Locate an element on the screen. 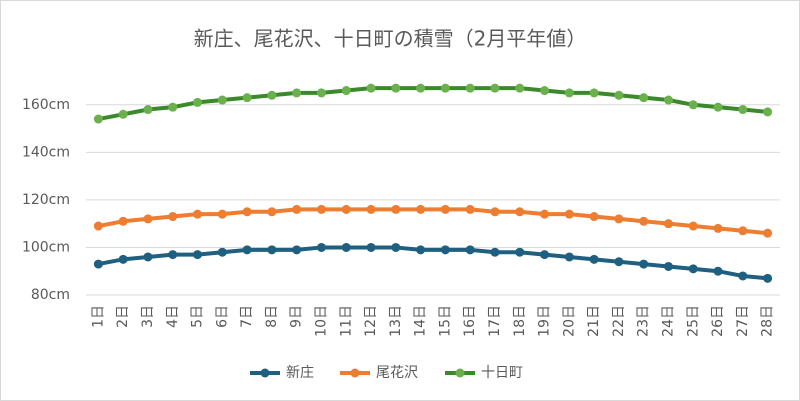 This screenshot has width=800, height=401. x-tick-label: 2日 is located at coordinates (123, 316).